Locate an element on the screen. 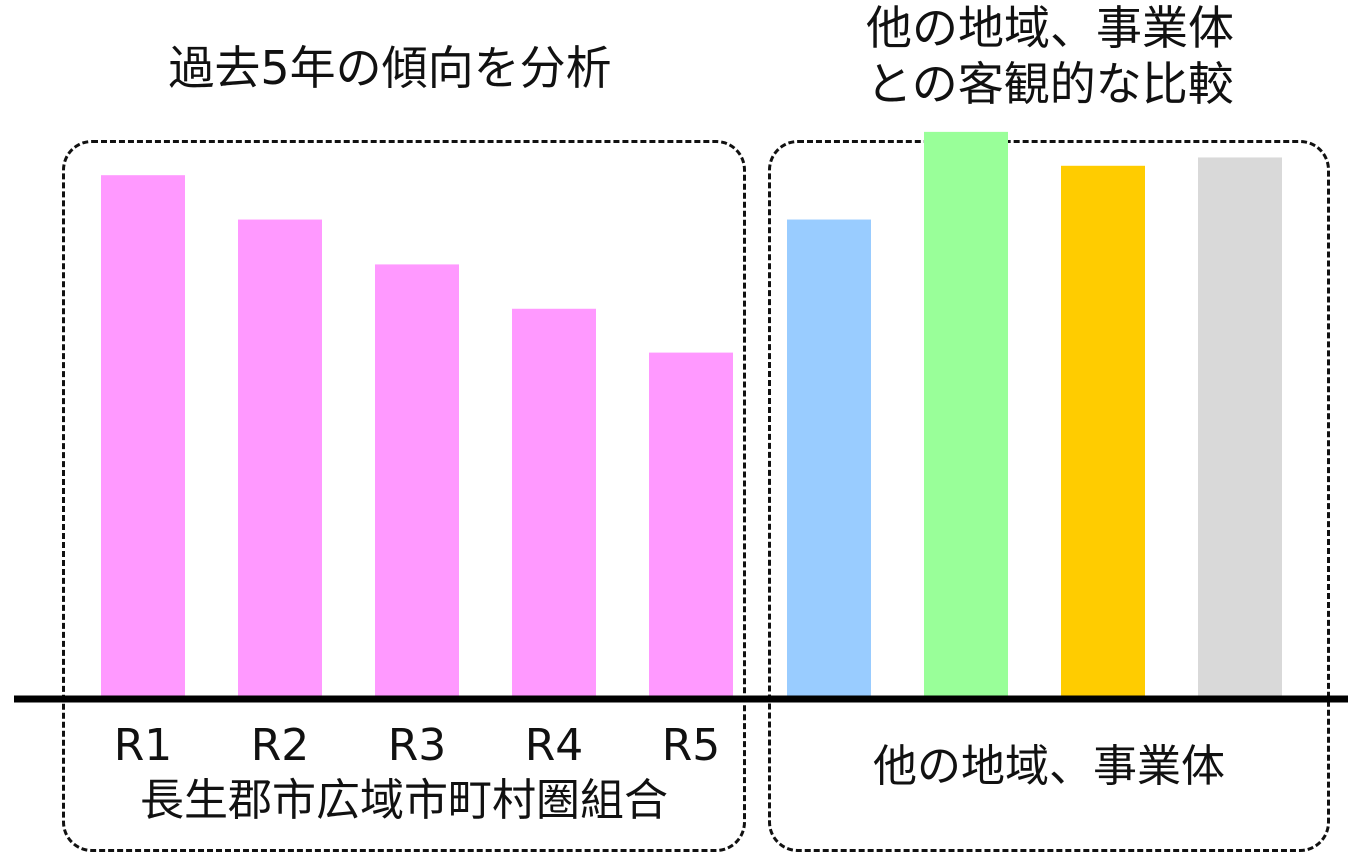 This screenshot has width=1348, height=853. left-panel-title: 過去5年の傾向を分析 is located at coordinates (390, 68).